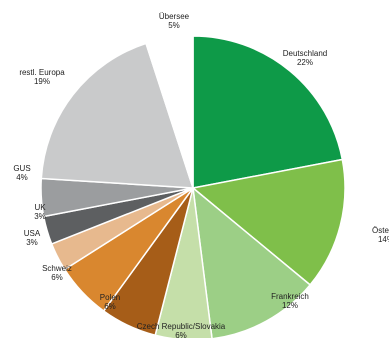 The height and width of the screenshot is (338, 389). What do you see at coordinates (110, 306) in the screenshot?
I see `pct-polen: 6%` at bounding box center [110, 306].